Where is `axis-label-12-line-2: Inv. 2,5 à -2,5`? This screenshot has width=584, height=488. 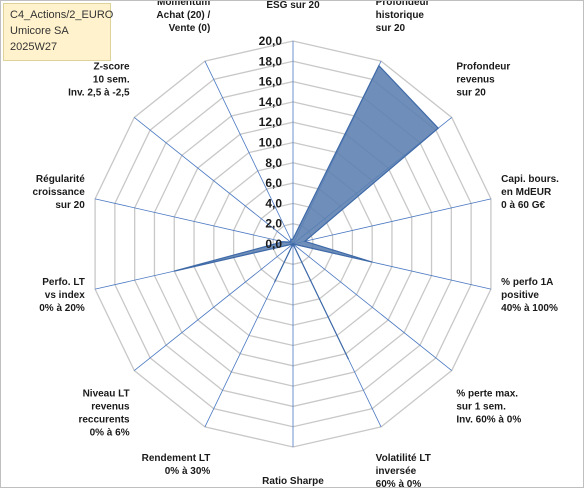
axis-label-12-line-2: Inv. 2,5 à -2,5 is located at coordinates (99, 92).